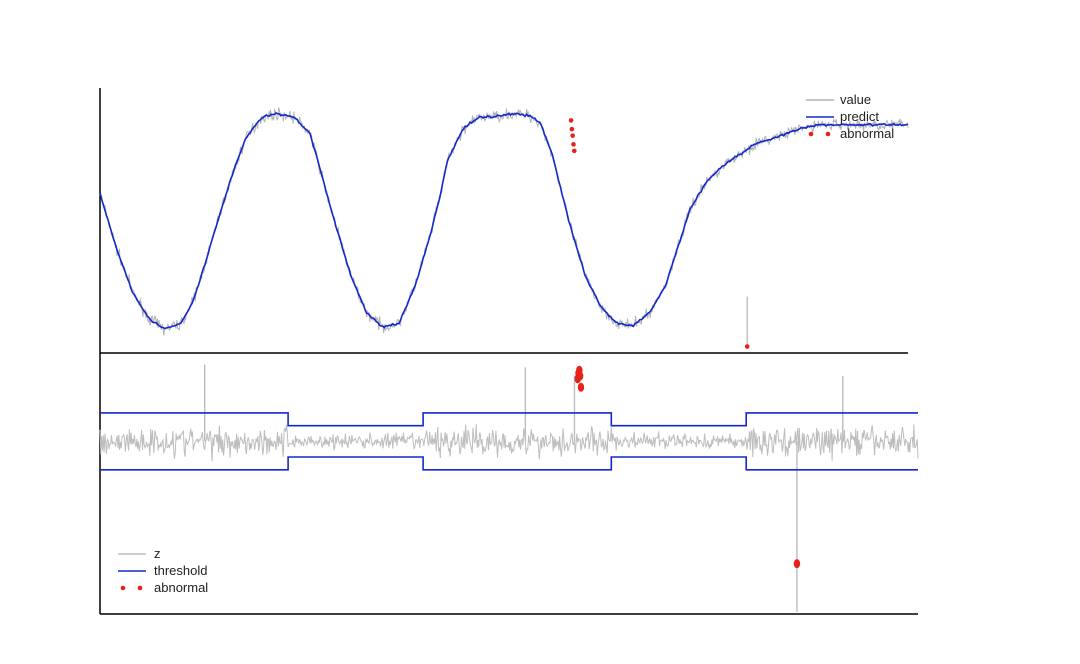 The width and height of the screenshot is (1080, 664). Describe the element at coordinates (855, 99) in the screenshot. I see `legend-value-label: value` at that location.